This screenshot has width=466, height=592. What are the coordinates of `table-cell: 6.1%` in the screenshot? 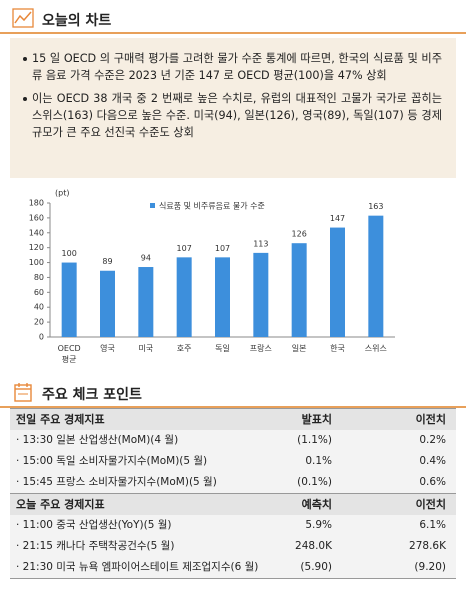 It's located at (432, 525).